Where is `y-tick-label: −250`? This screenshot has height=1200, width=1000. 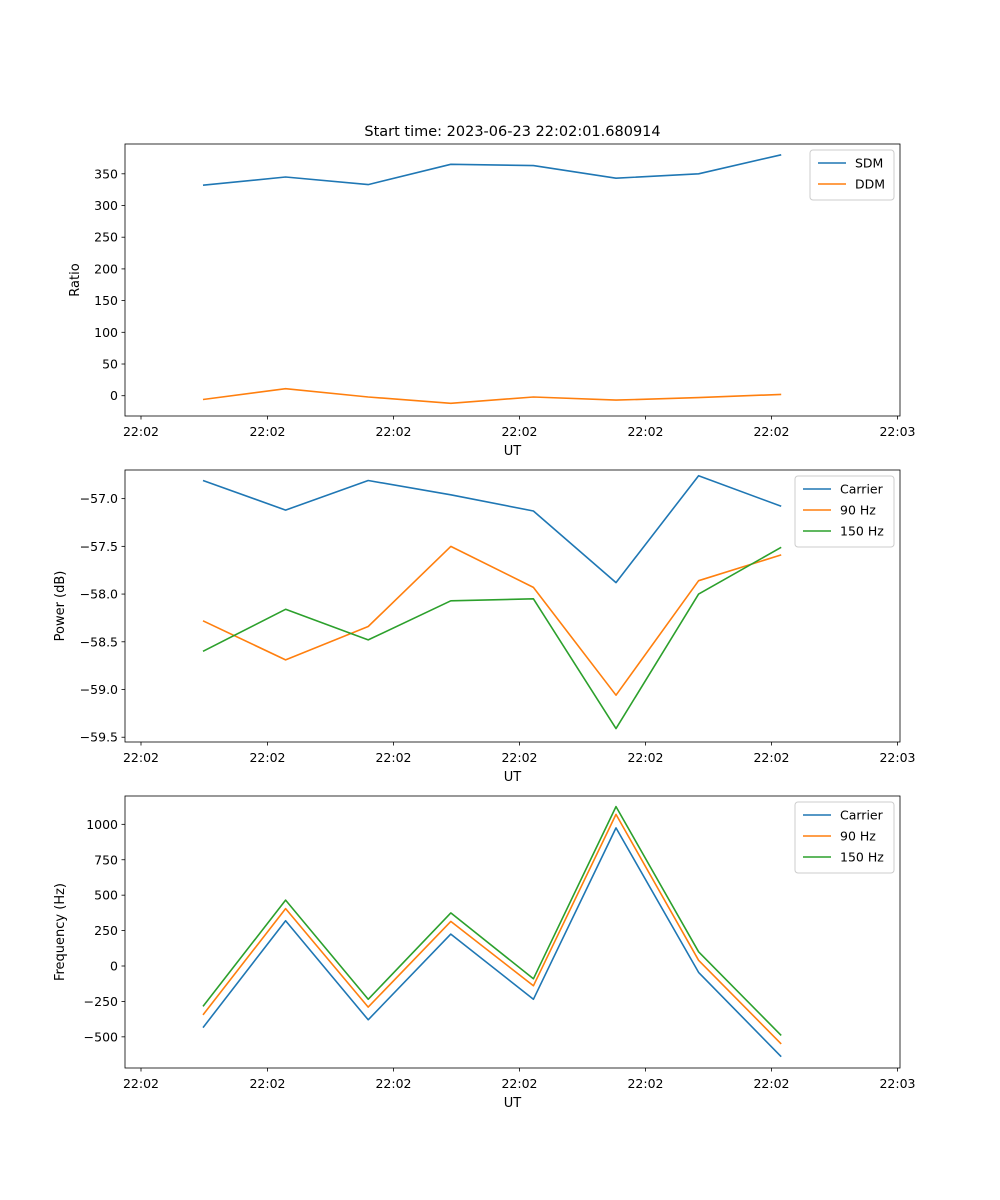 y-tick-label: −250 is located at coordinates (101, 1001).